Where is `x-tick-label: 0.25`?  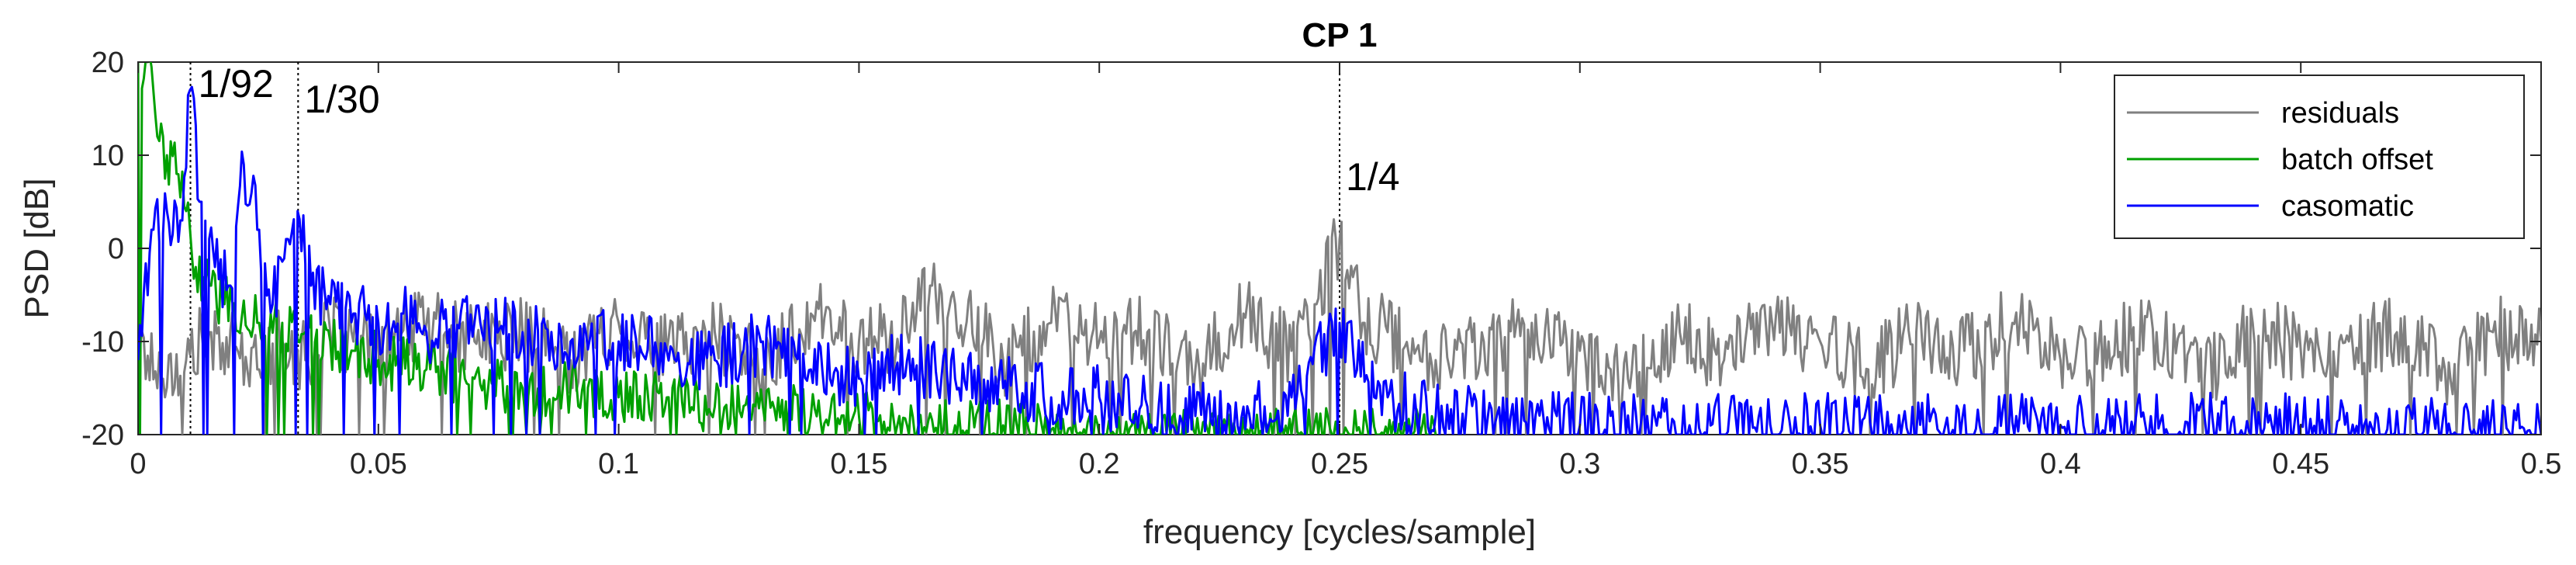 x-tick-label: 0.25 is located at coordinates (1339, 464).